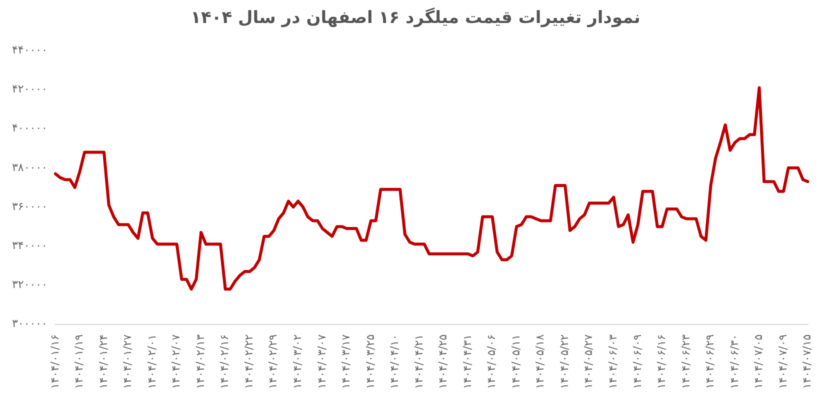  I want to click on x-tick-label: ۱۴۰۴/۰۵/۱۱, so click(515, 362).